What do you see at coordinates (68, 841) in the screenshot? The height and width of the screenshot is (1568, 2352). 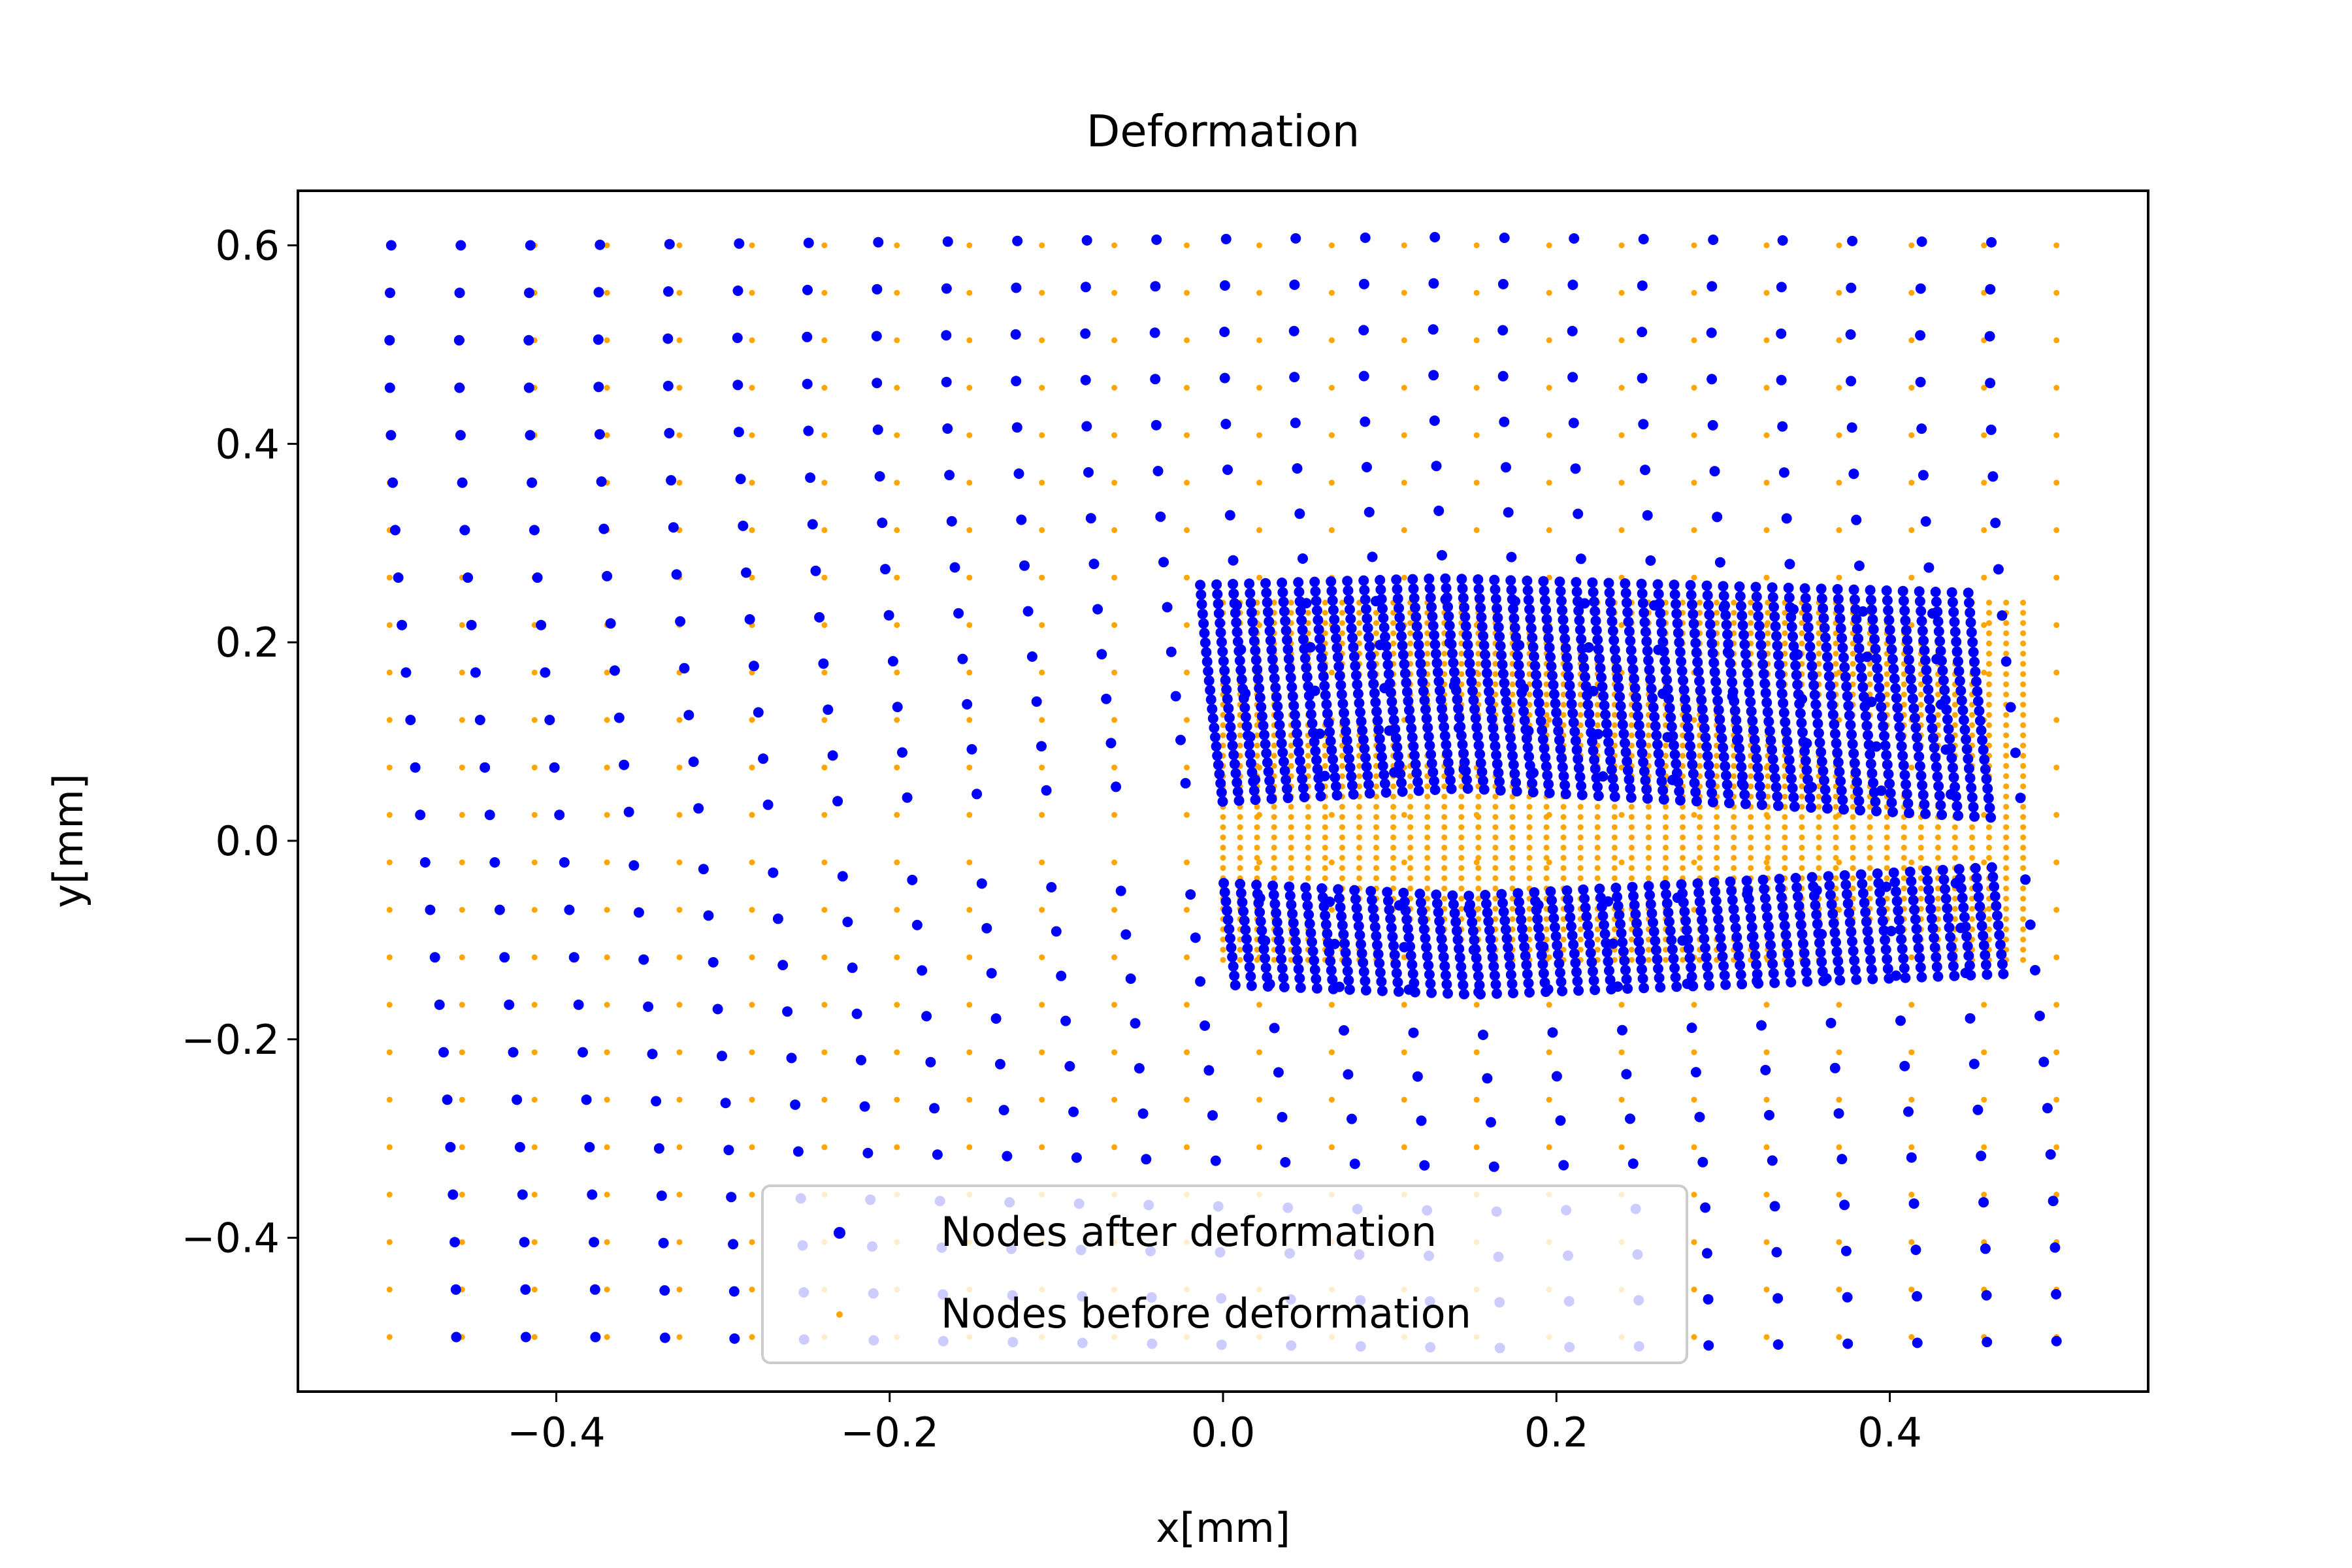 I see `y-axis-label: y[mm]` at bounding box center [68, 841].